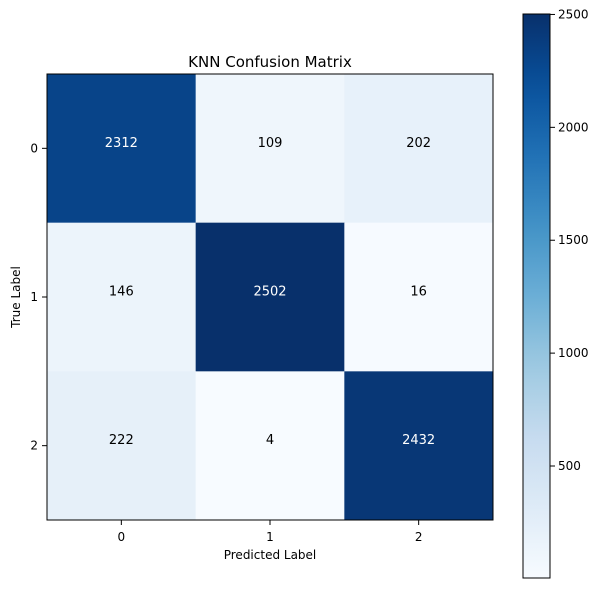  I want to click on colorbar-tick-label: 2500, so click(573, 14).